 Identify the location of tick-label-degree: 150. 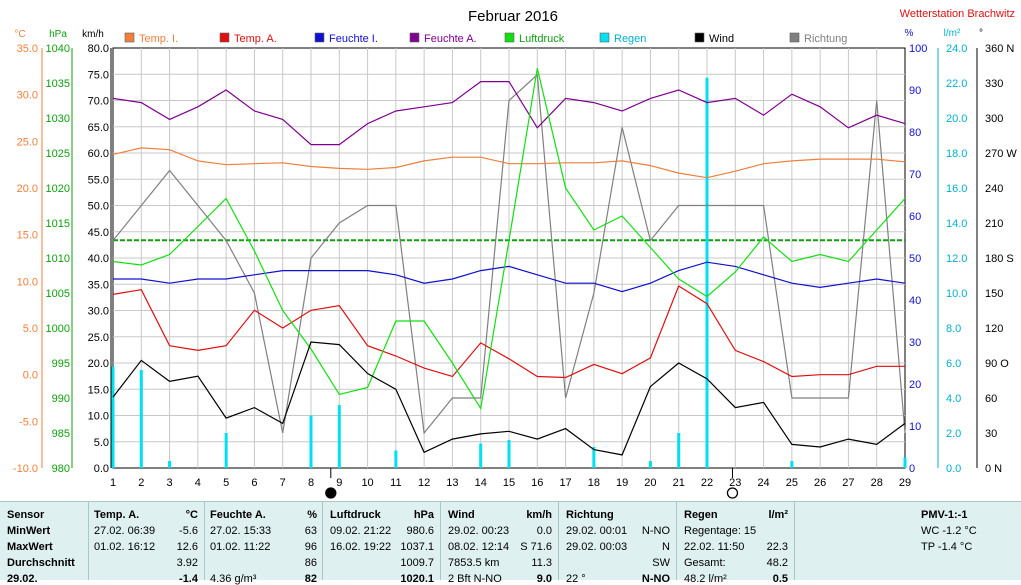
(994, 294).